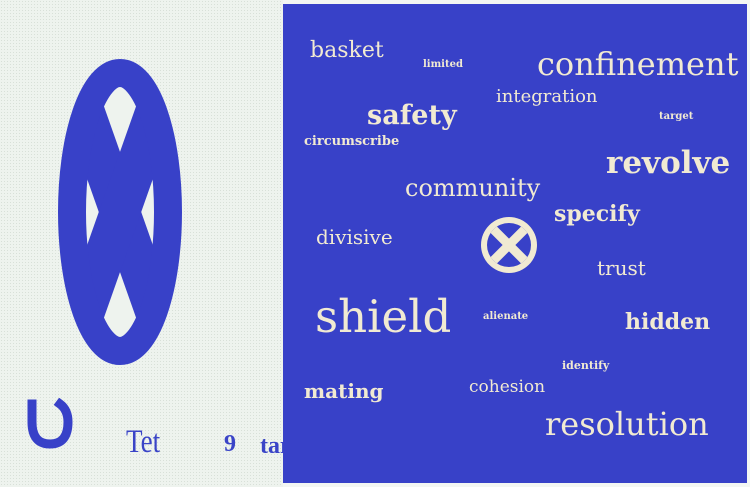  I want to click on word-revolve: revolve, so click(668, 163).